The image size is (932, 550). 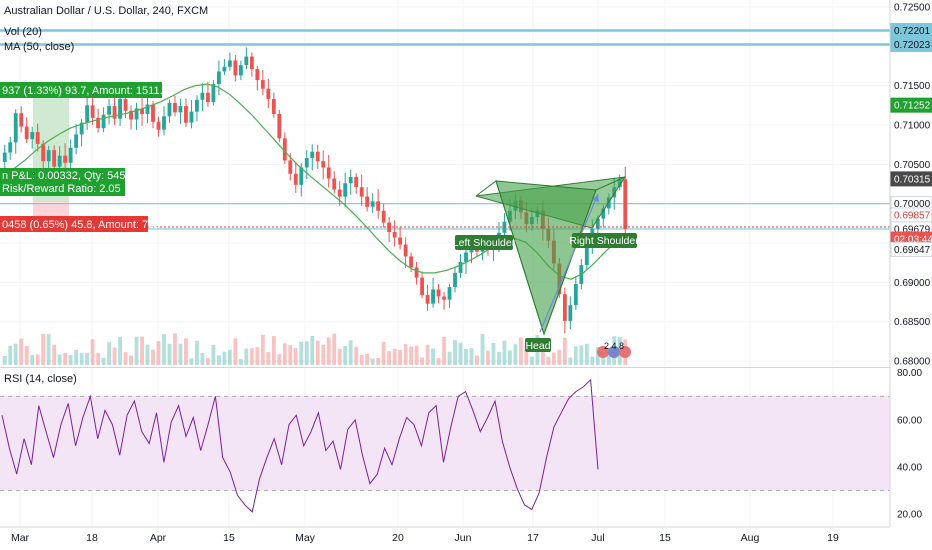 I want to click on rsi-axis: 80.00 60.00 40.00 20.00, so click(x=909, y=444).